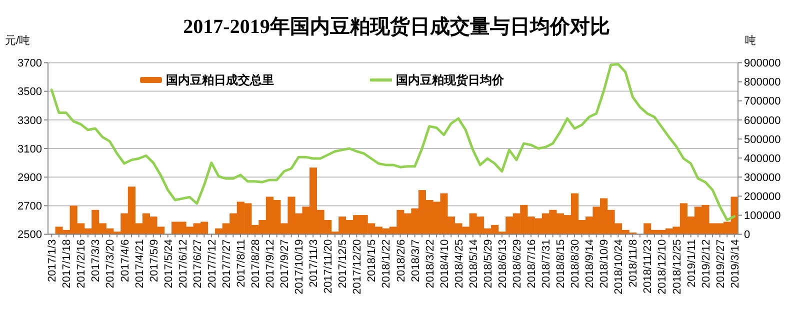 This screenshot has height=322, width=793. What do you see at coordinates (226, 263) in the screenshot?
I see `x-tick-label: 2017/7/27` at bounding box center [226, 263].